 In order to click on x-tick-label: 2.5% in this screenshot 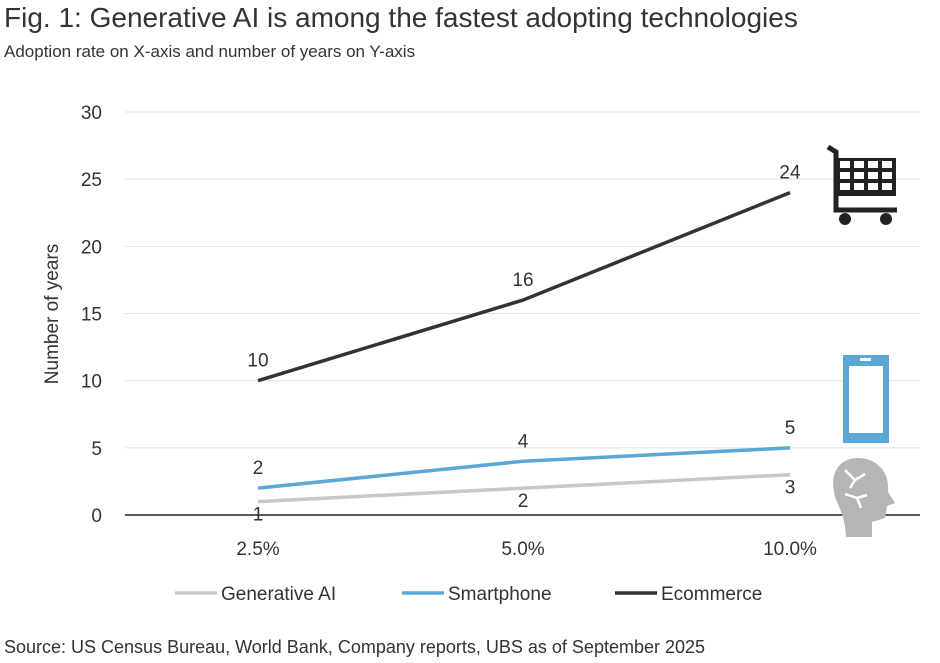, I will do `click(257, 549)`.